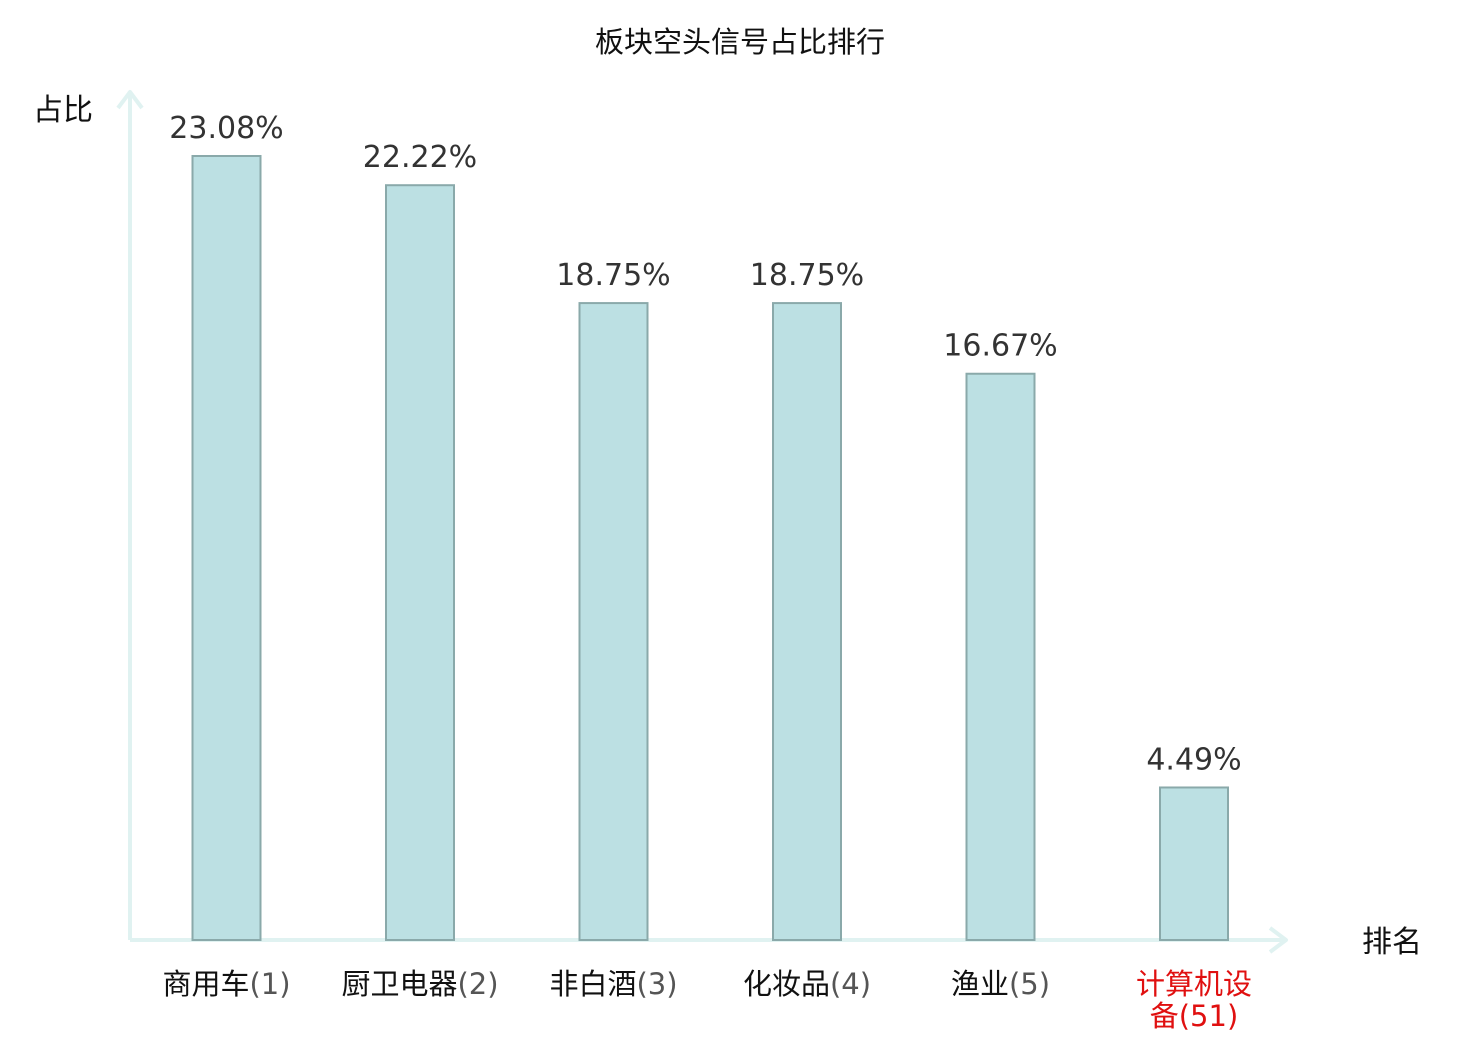 The image size is (1480, 1040). What do you see at coordinates (980, 984) in the screenshot?
I see `category-name: 渔业` at bounding box center [980, 984].